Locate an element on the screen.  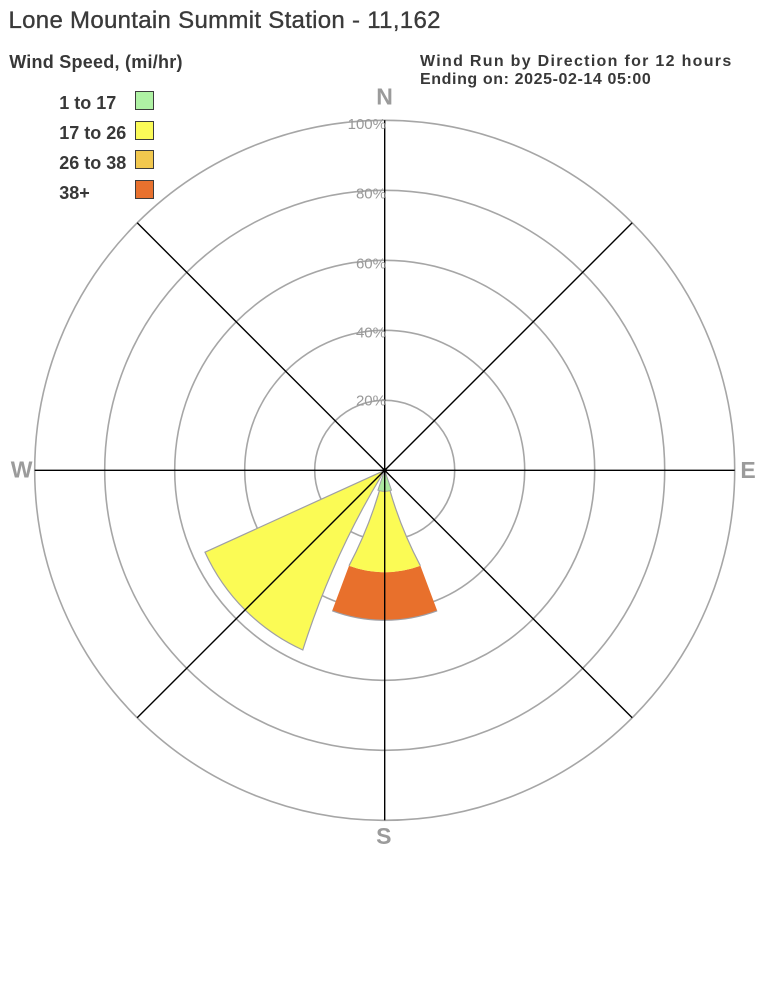
svg-text: N is located at coordinates (384, 97).